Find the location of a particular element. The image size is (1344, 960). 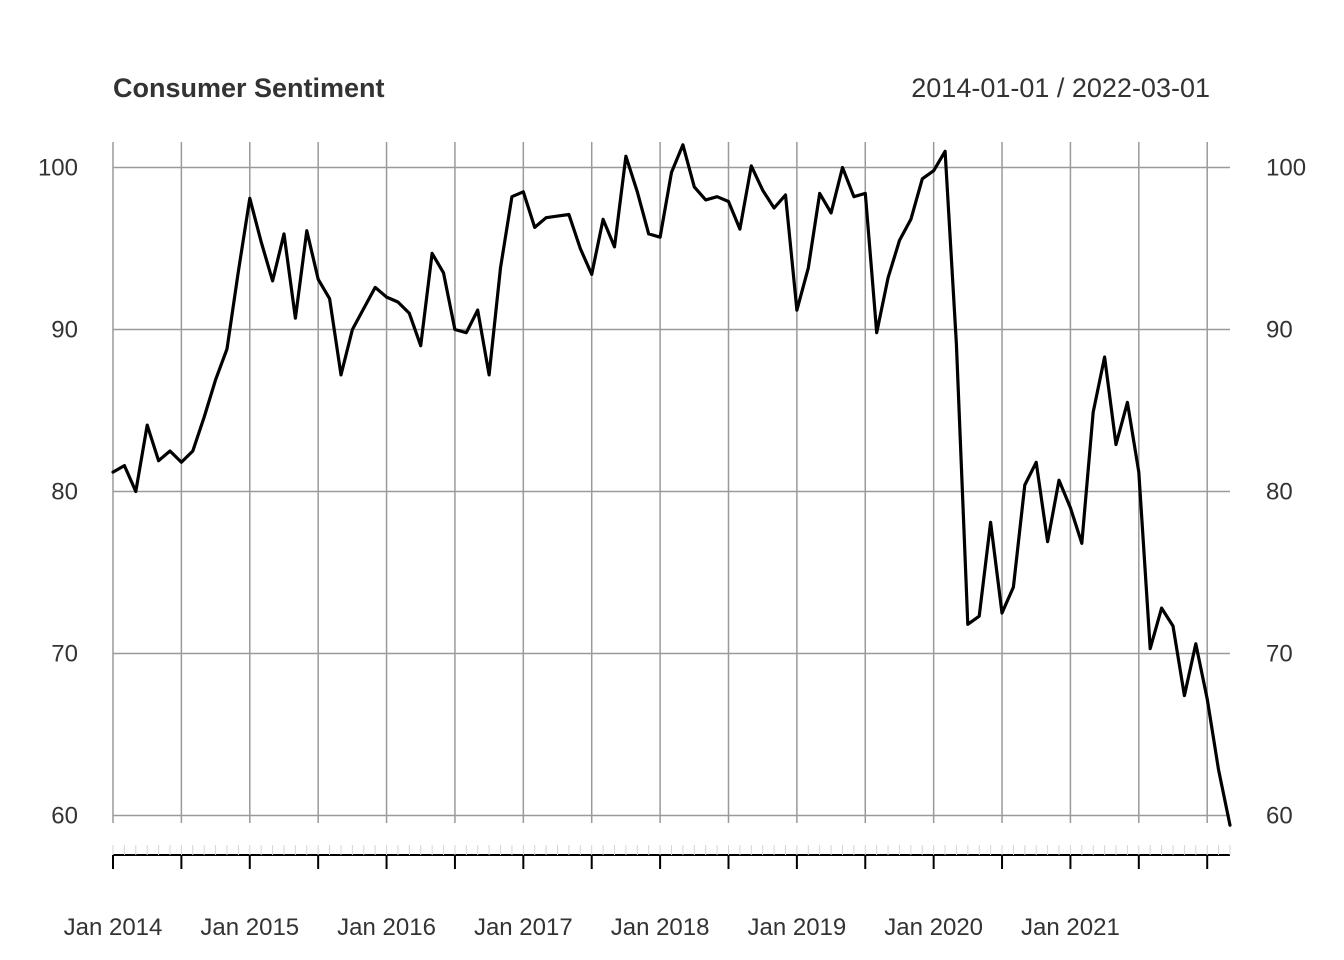

y-tick-label-right: 70 is located at coordinates (1279, 654).